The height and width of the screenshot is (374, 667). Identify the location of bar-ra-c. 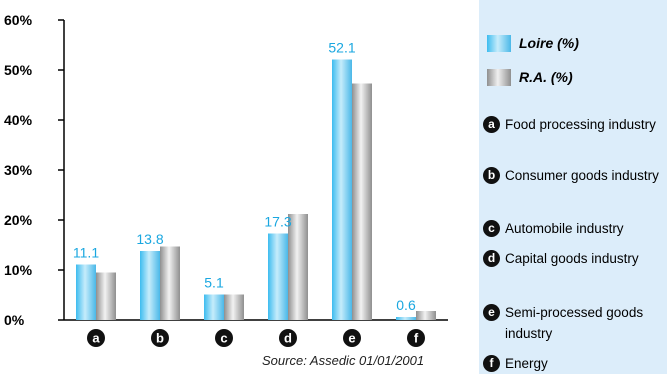
(234, 307).